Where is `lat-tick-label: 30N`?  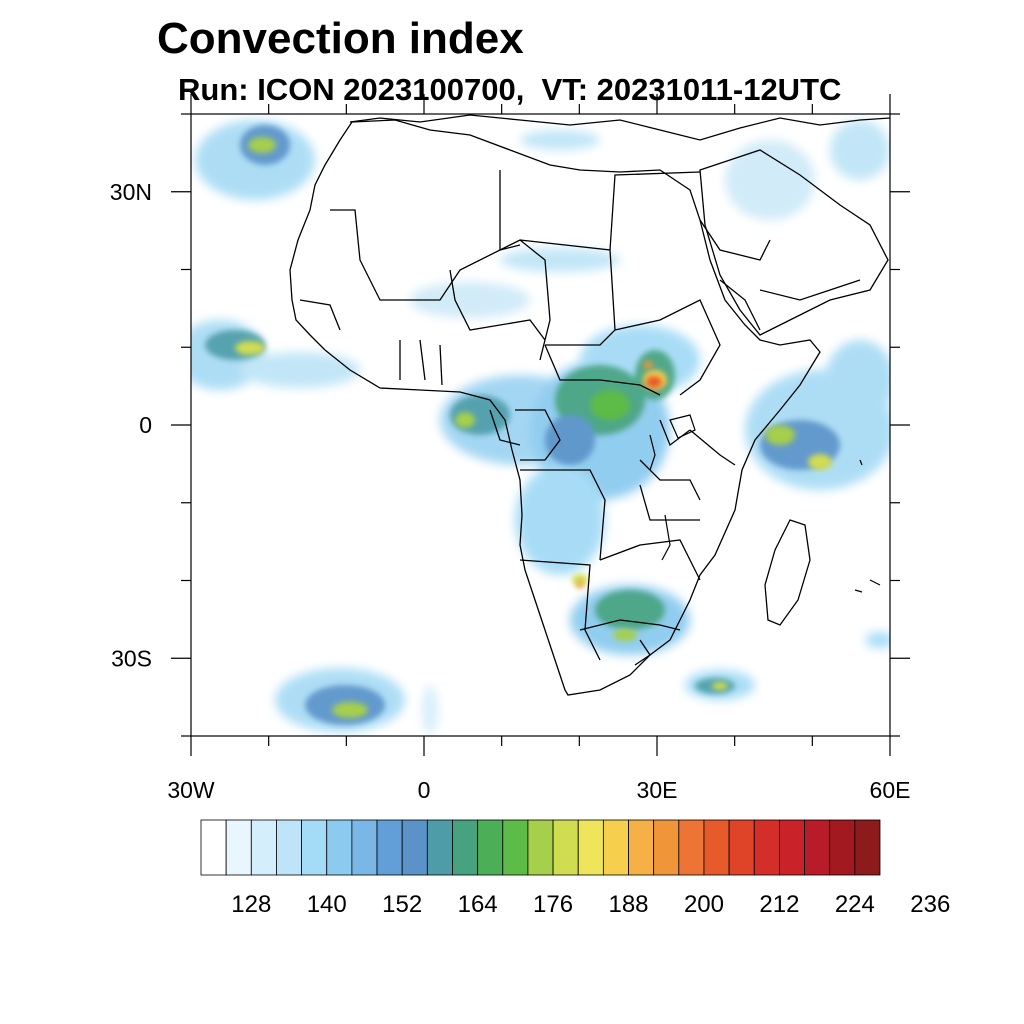
lat-tick-label: 30N is located at coordinates (131, 192).